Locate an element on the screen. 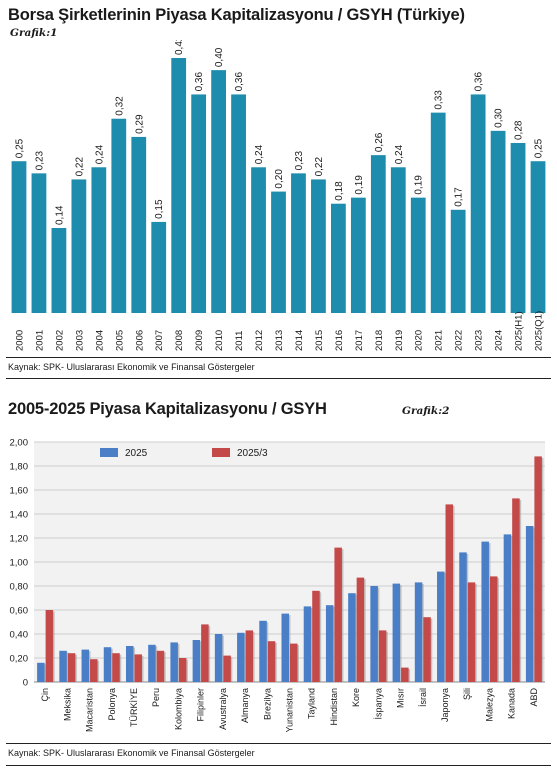 This screenshot has width=557, height=772. bar-2000 is located at coordinates (19, 237).